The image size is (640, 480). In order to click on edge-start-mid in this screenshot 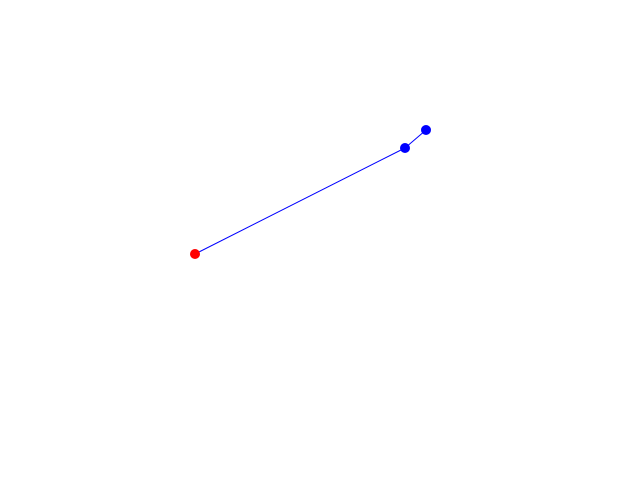, I will do `click(300, 201)`.